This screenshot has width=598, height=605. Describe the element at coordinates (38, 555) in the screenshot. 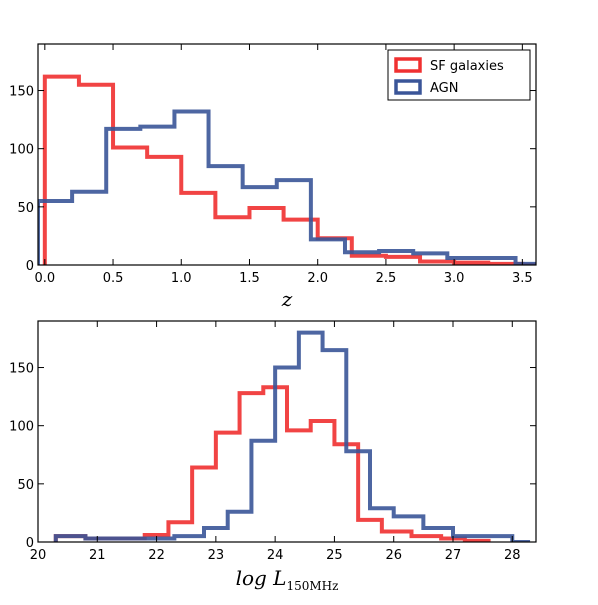

I see `x-tick-label: 20` at that location.